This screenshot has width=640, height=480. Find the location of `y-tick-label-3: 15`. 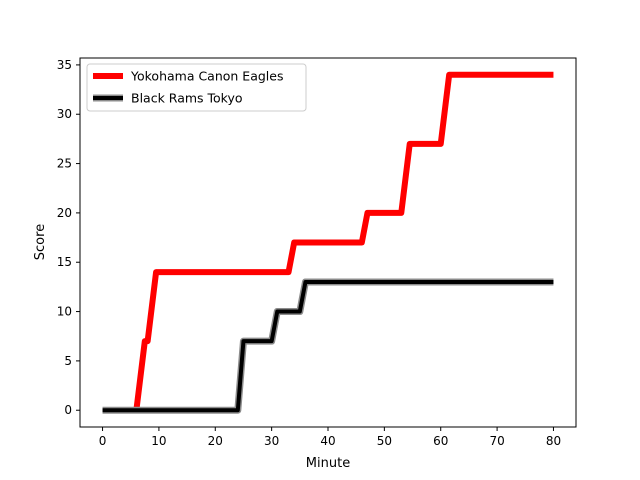

y-tick-label-3: 15 is located at coordinates (64, 262).